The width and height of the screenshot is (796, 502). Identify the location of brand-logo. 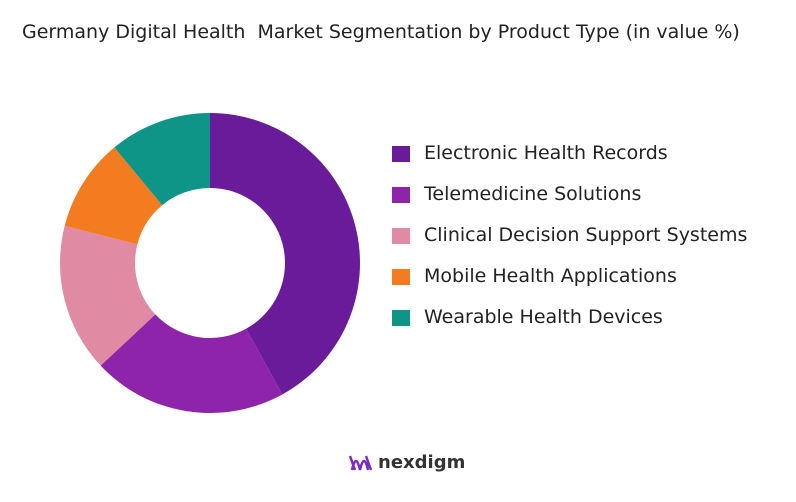
(360, 463).